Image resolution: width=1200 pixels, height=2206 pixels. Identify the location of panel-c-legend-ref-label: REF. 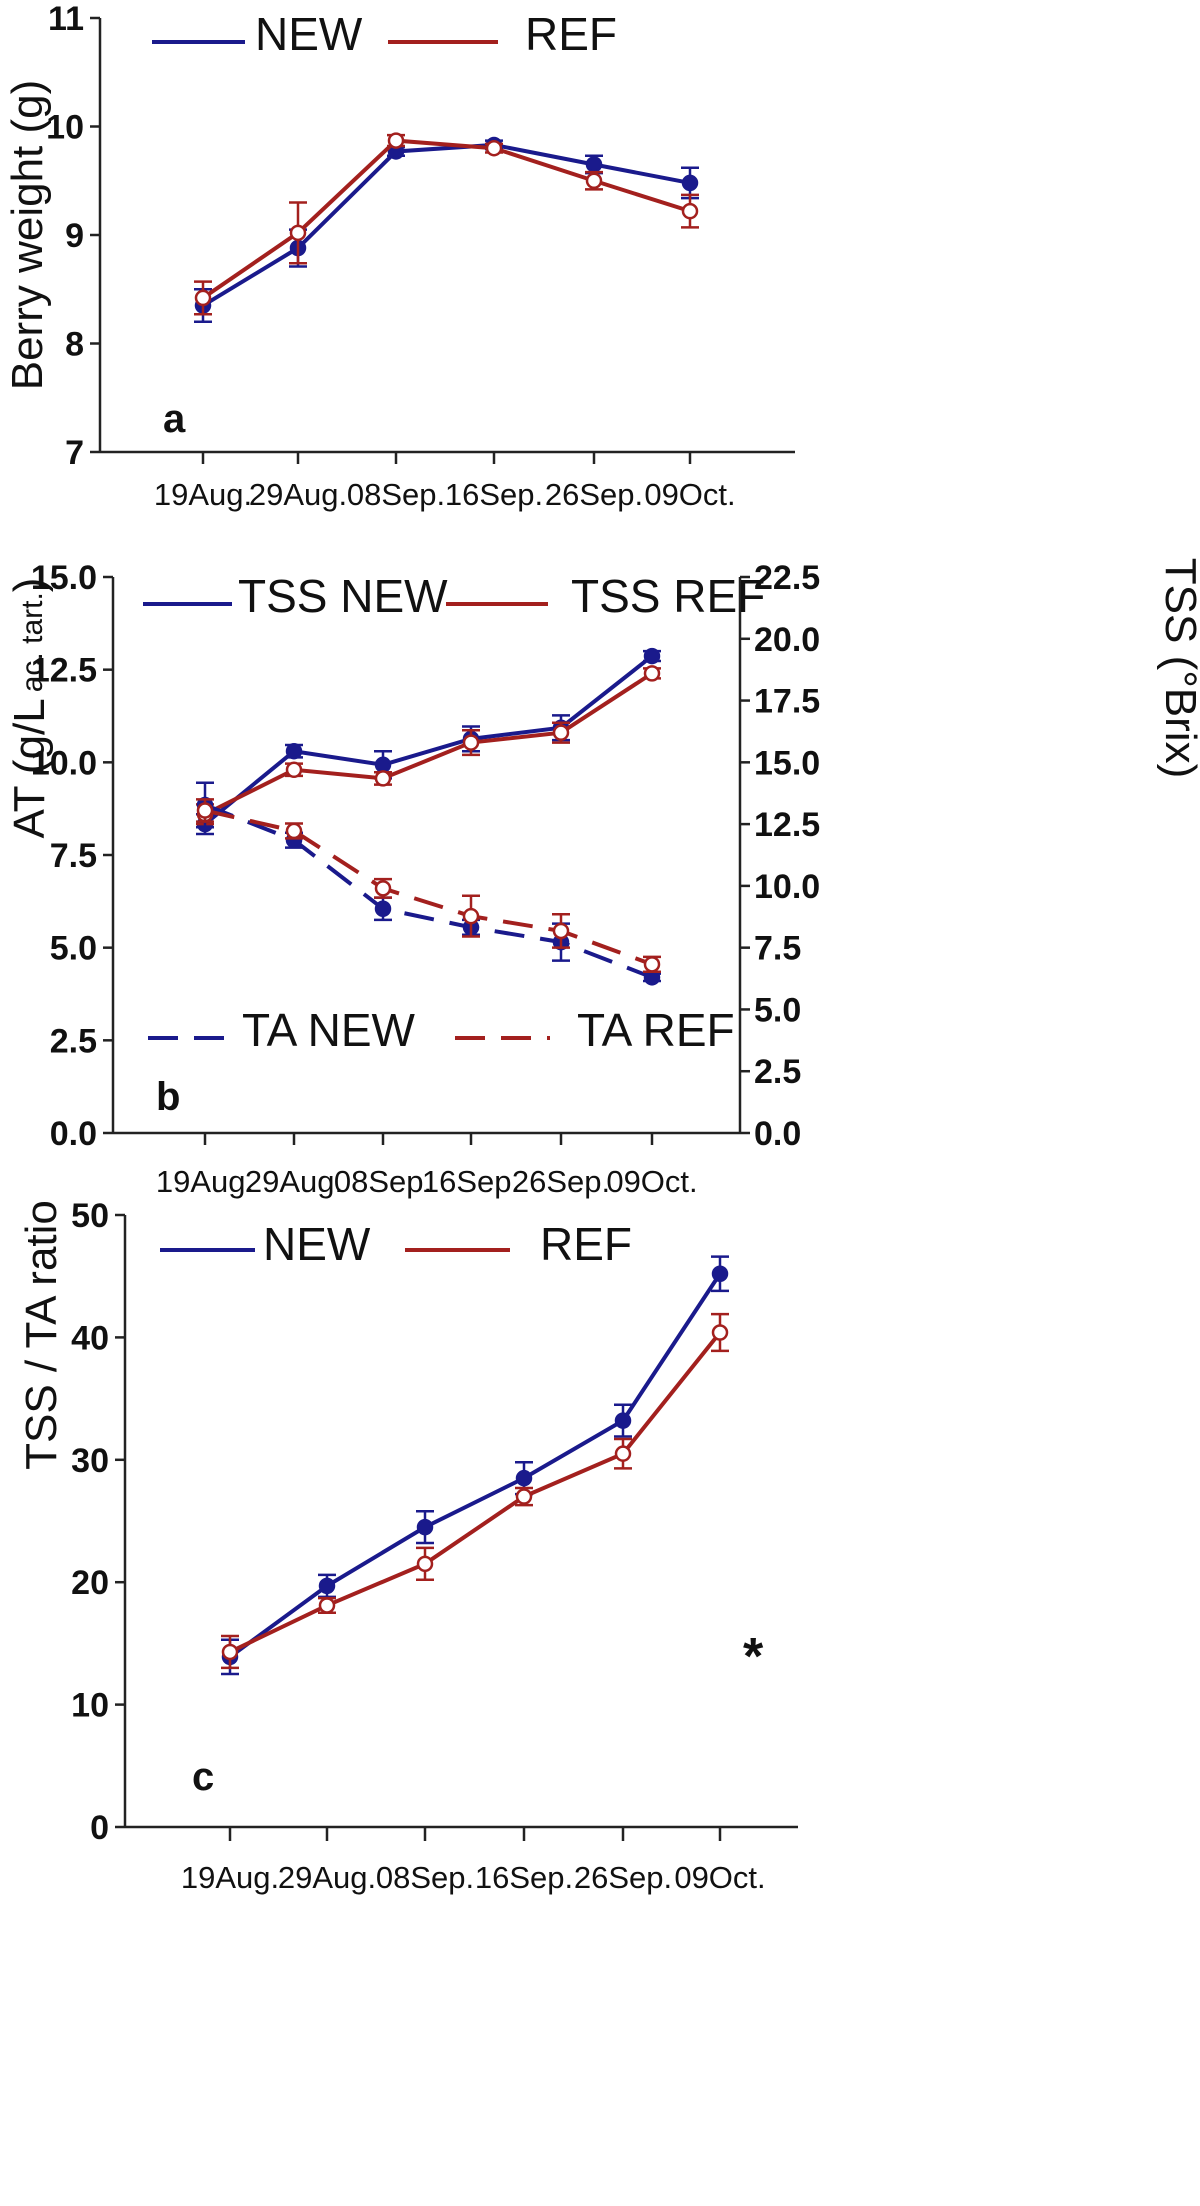
(586, 1244).